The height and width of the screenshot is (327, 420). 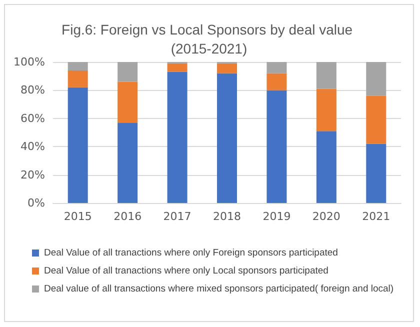 What do you see at coordinates (128, 216) in the screenshot?
I see `x-tick-label: 2016` at bounding box center [128, 216].